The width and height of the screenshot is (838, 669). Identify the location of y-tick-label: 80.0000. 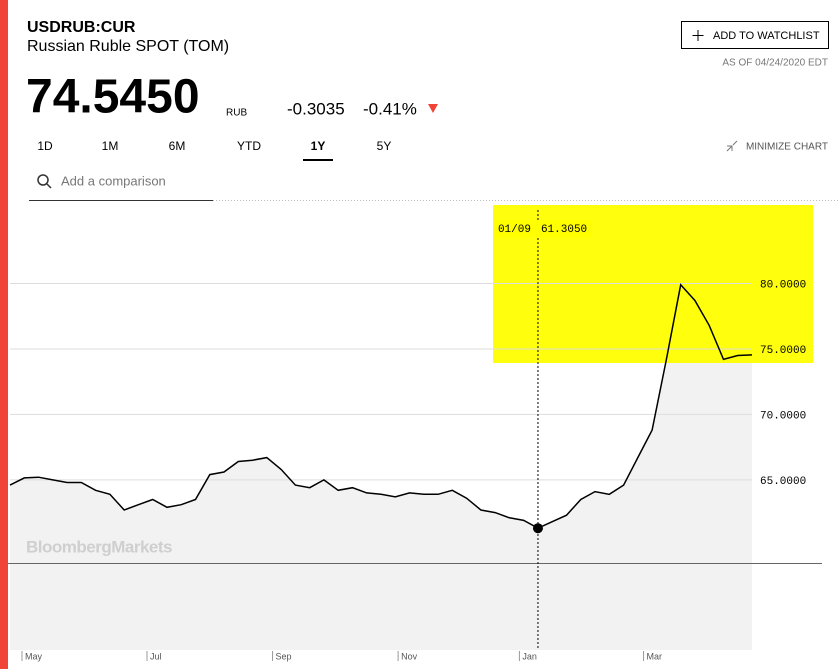
(783, 285).